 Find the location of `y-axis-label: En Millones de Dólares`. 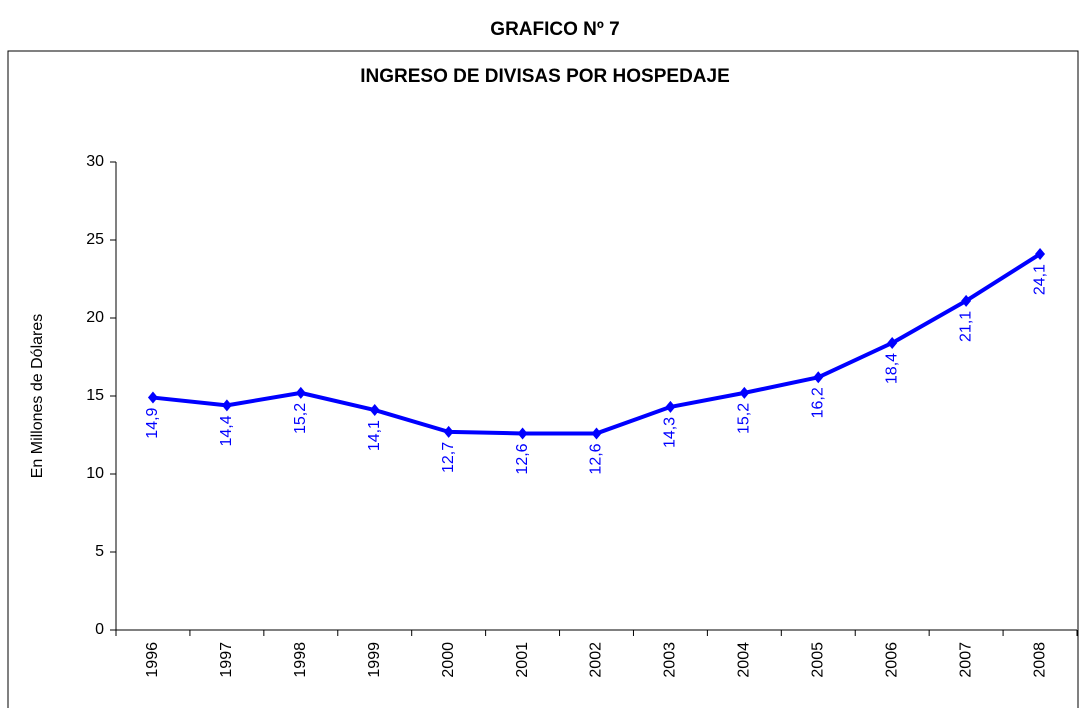

y-axis-label: En Millones de Dólares is located at coordinates (37, 396).